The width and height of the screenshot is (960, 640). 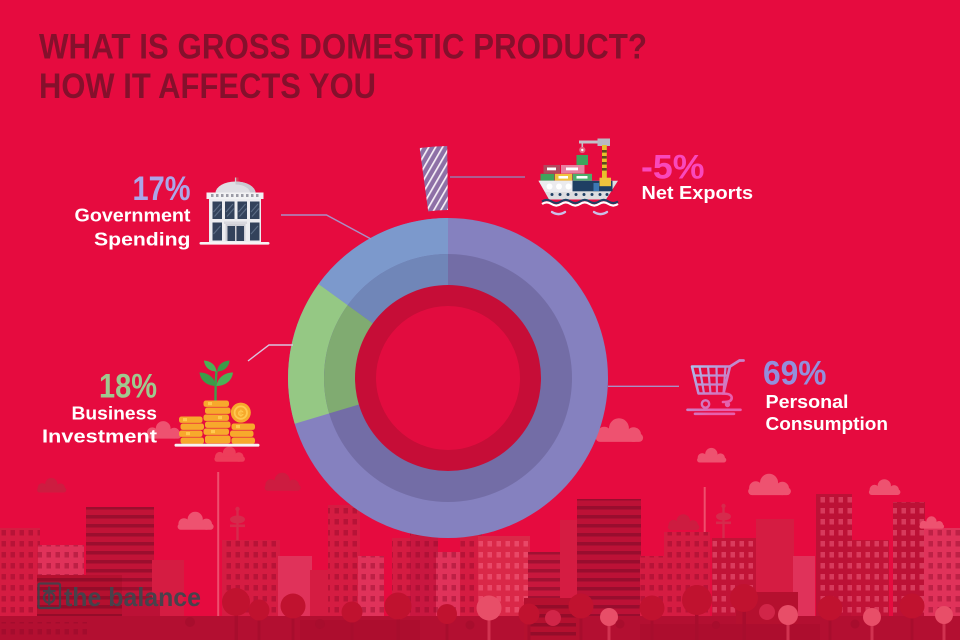 I want to click on svg-text: Consumption, so click(x=827, y=424).